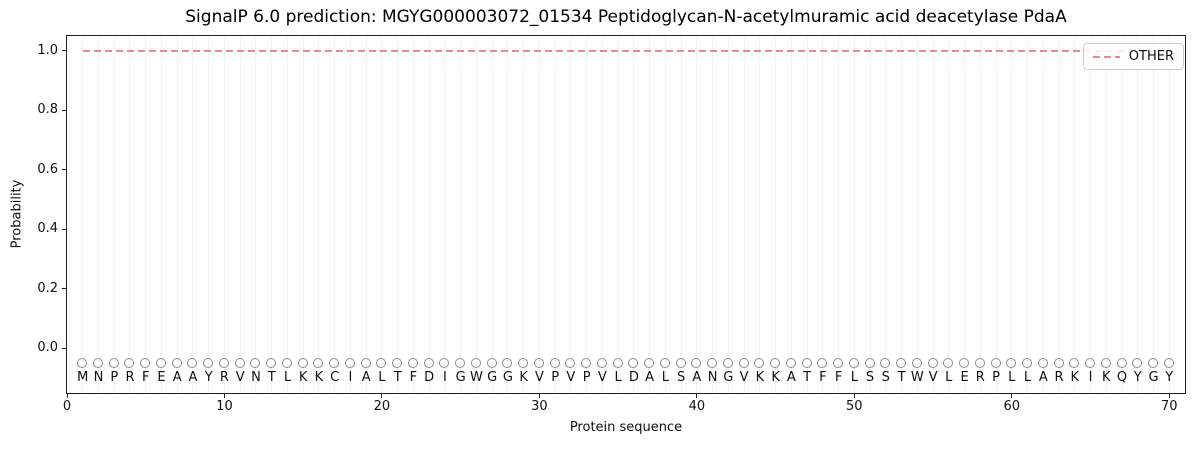 The height and width of the screenshot is (450, 1200). What do you see at coordinates (161, 377) in the screenshot?
I see `residue-letter: E` at bounding box center [161, 377].